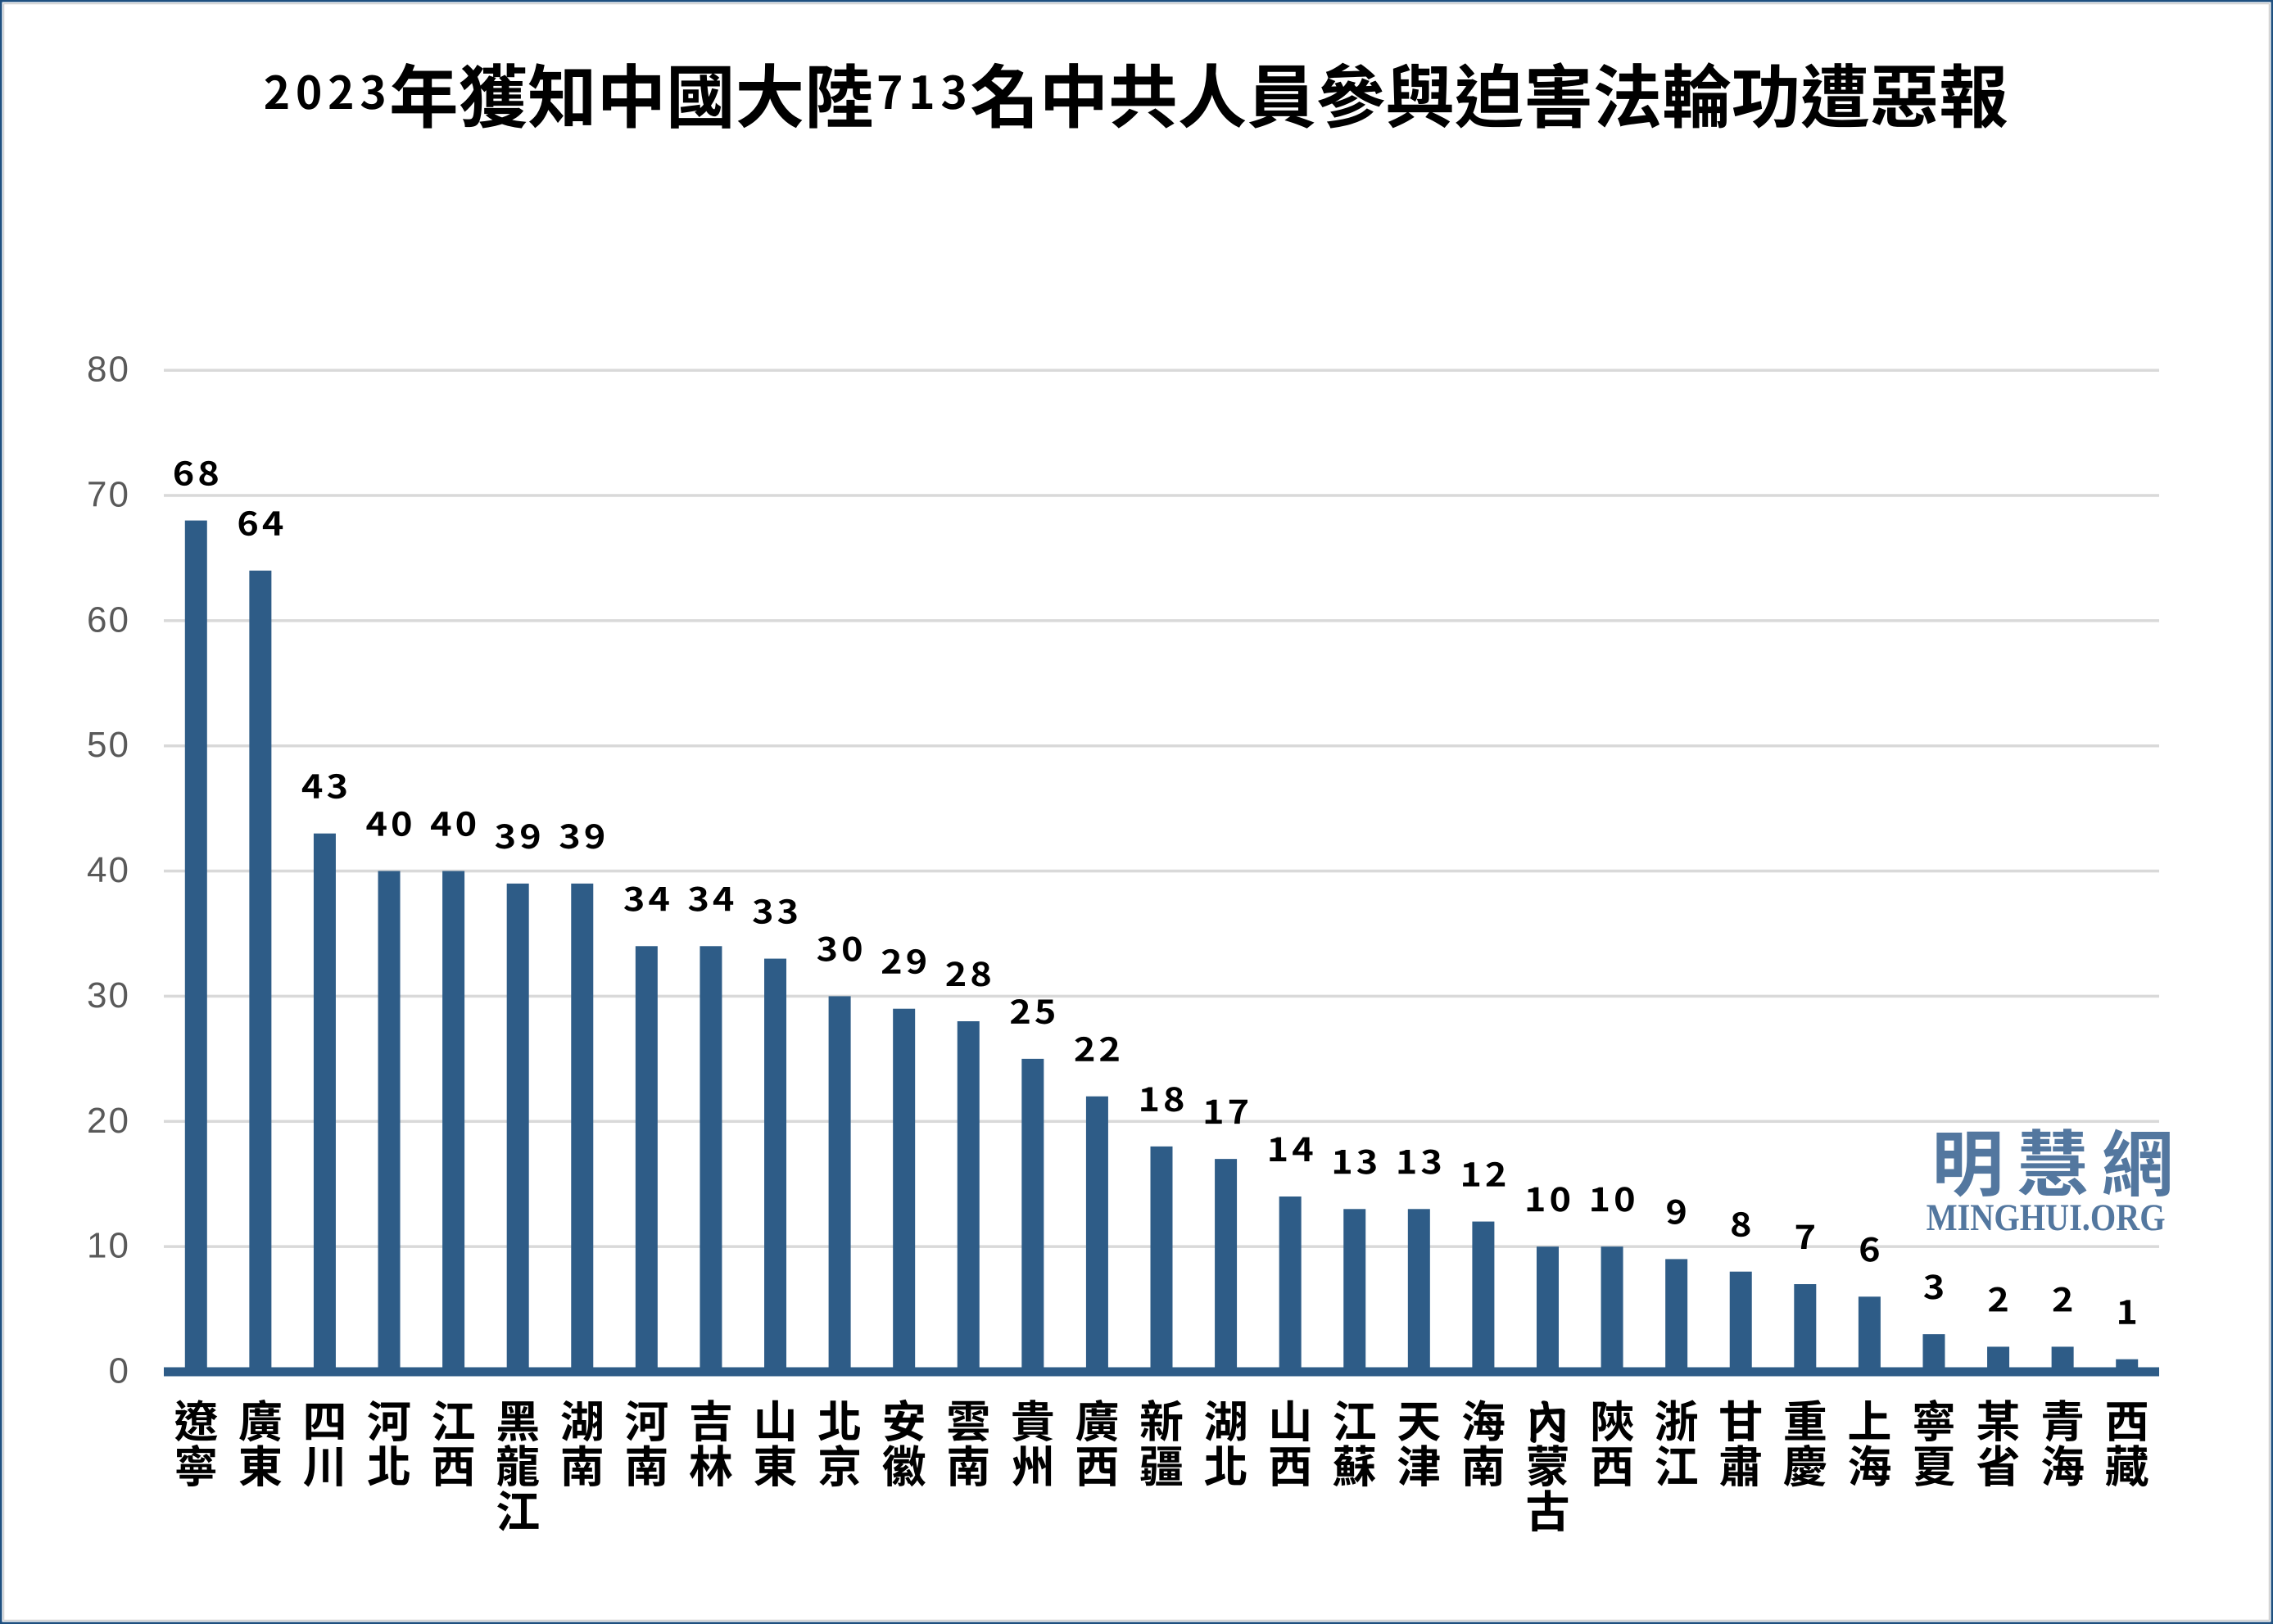 This screenshot has width=2273, height=1624. I want to click on svg-text: 10, so click(108, 1246).